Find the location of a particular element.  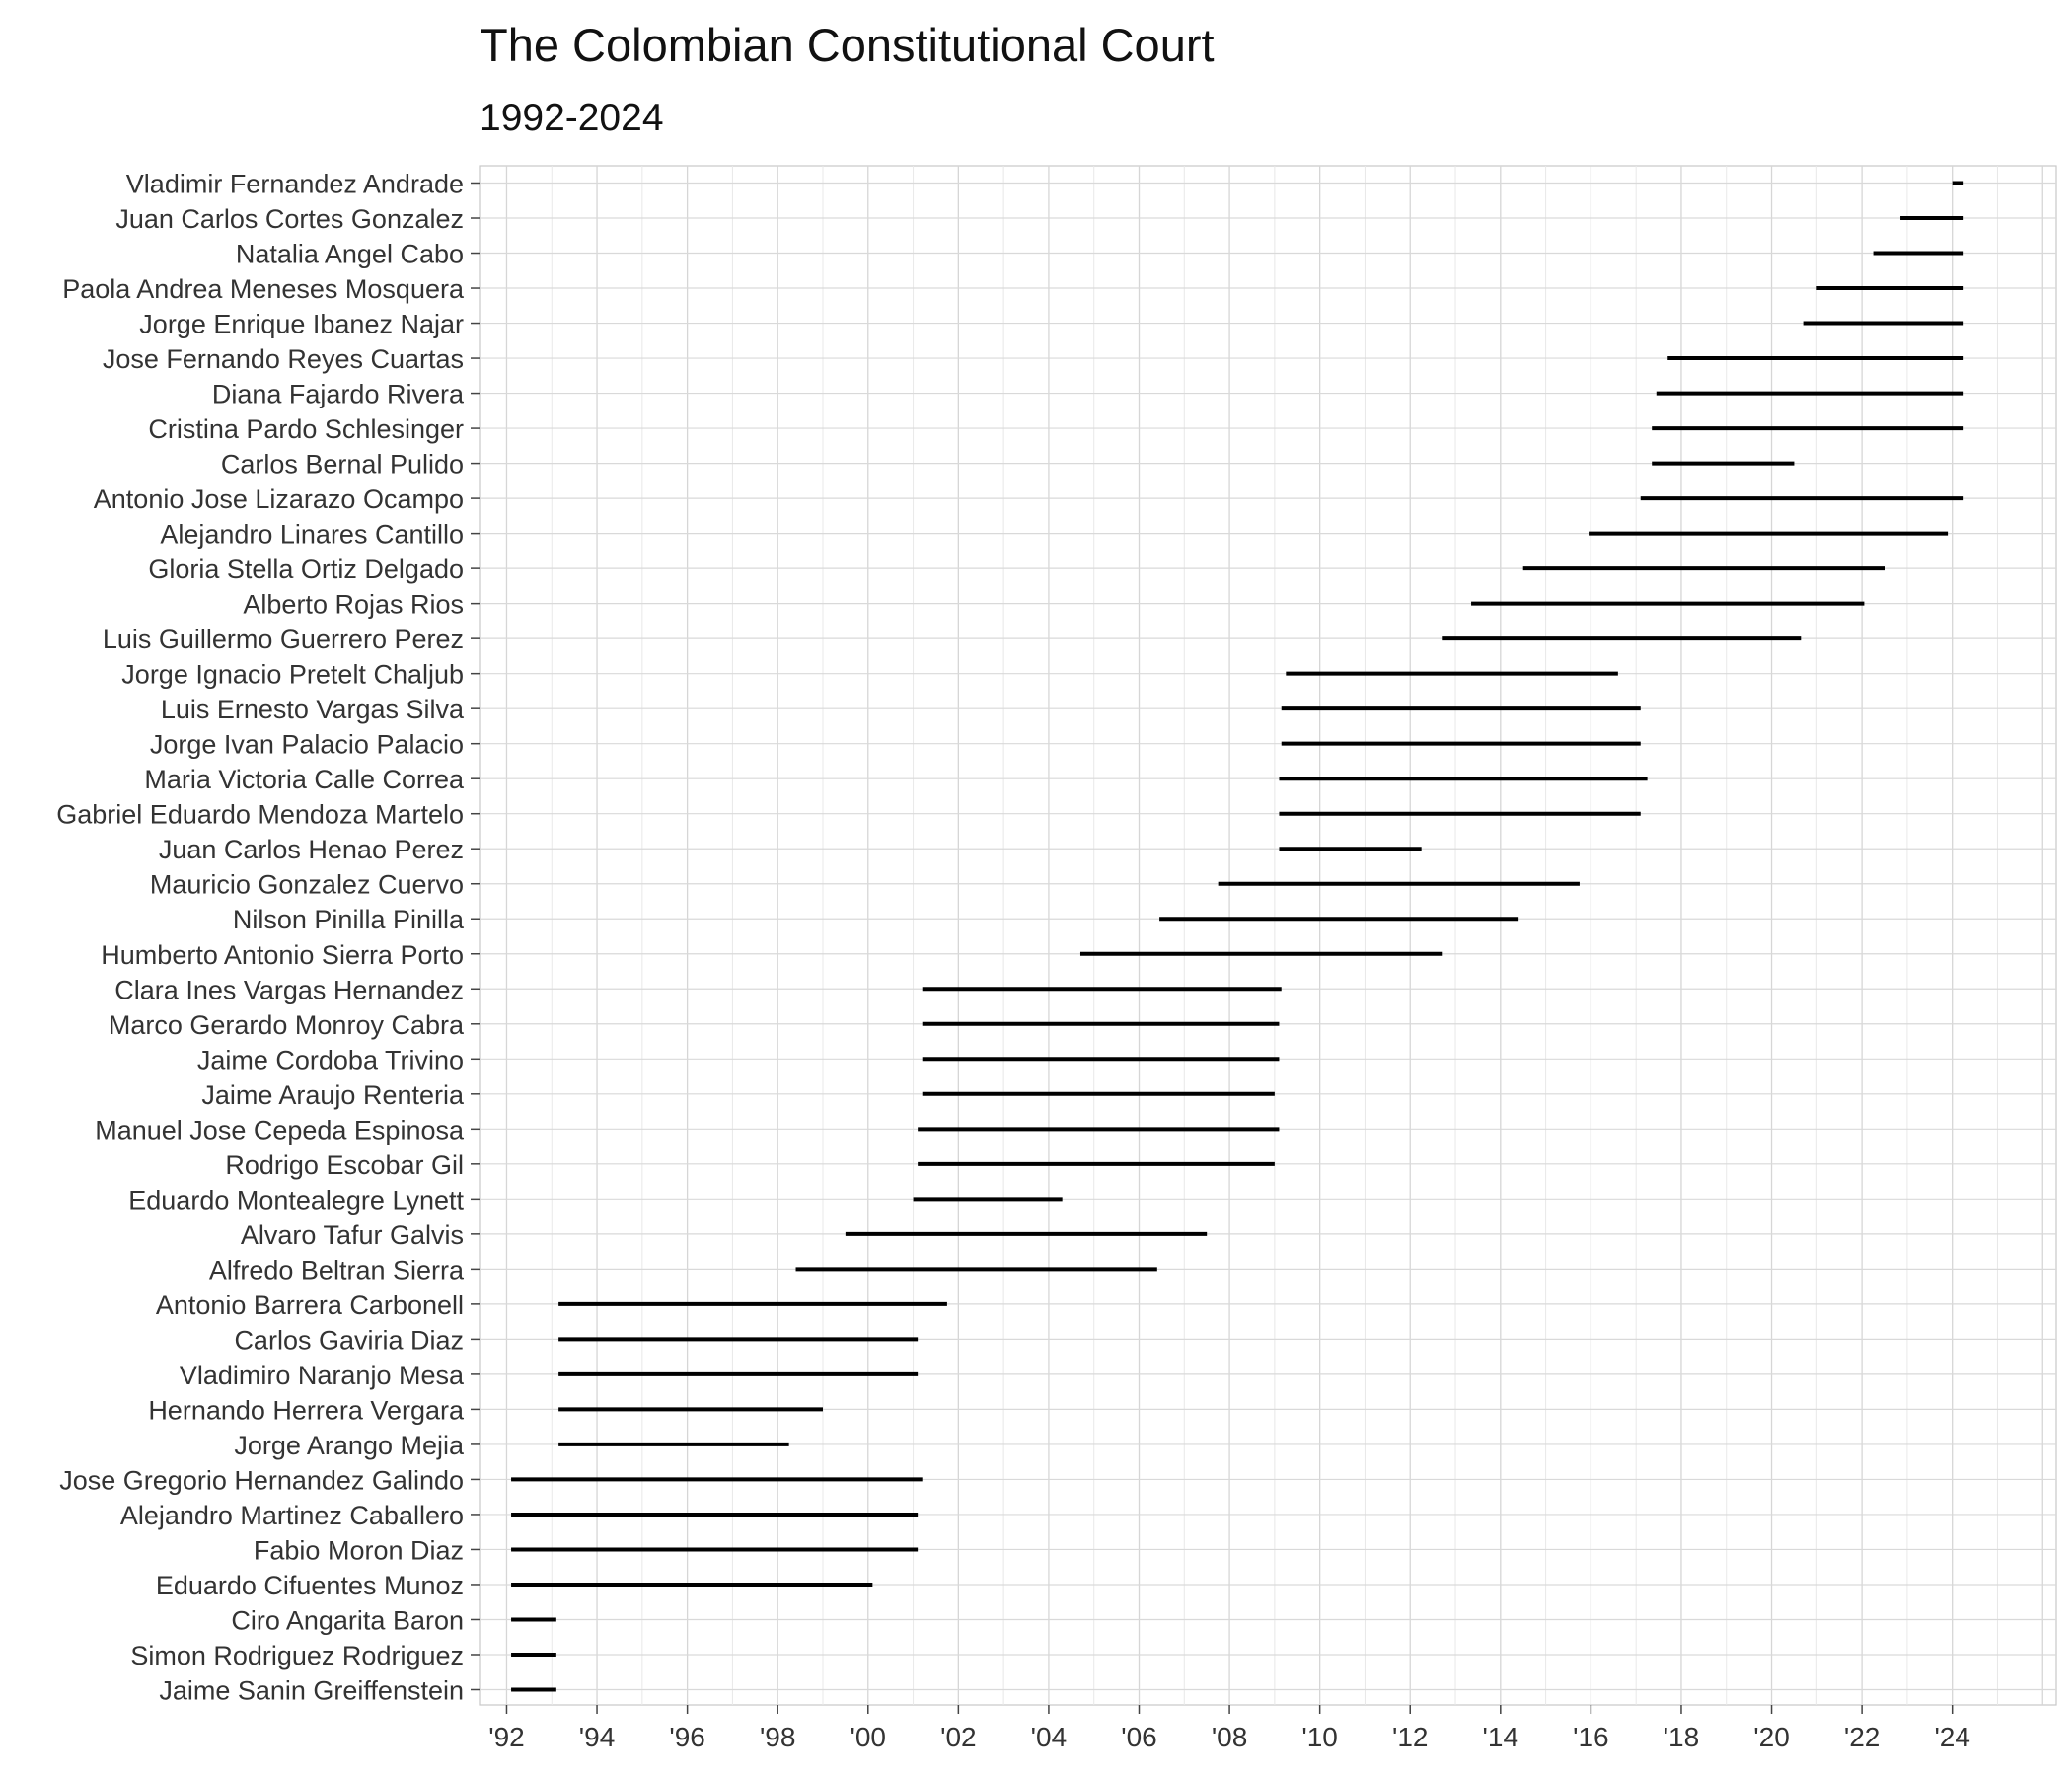

justice-name-label: Simon Rodriguez Rodriguez is located at coordinates (297, 1655).